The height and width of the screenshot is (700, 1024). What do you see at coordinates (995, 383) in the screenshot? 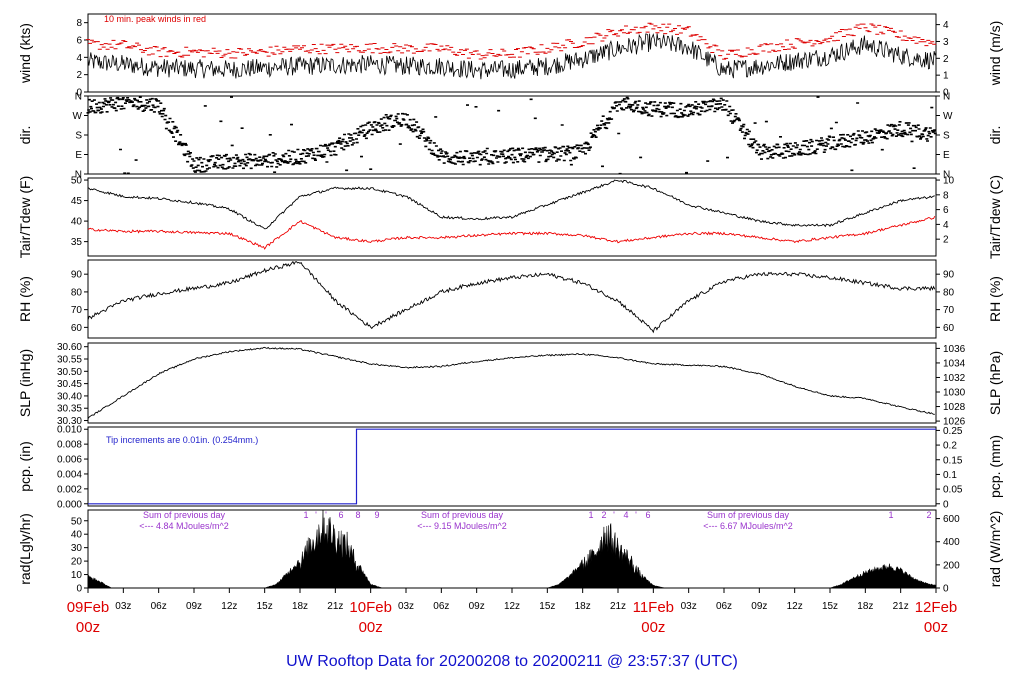
I see `y-axis-label-right: SLP (hPa)` at bounding box center [995, 383].